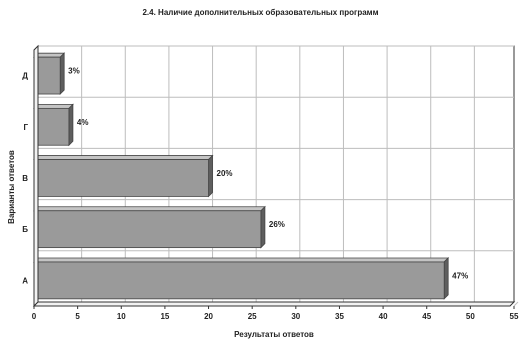 The width and height of the screenshot is (521, 339). I want to click on x-tick-label: 25, so click(252, 316).